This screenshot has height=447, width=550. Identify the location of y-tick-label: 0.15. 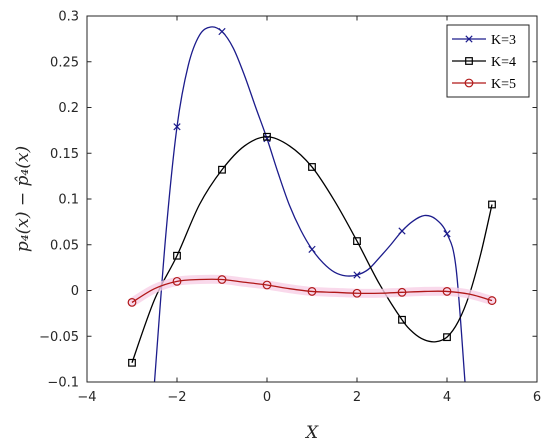
(64, 154).